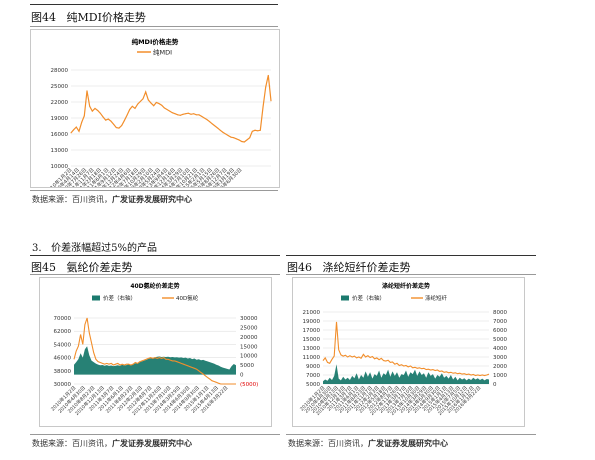 The image size is (595, 460). I want to click on y-tick-label: 10000, so click(60, 167).